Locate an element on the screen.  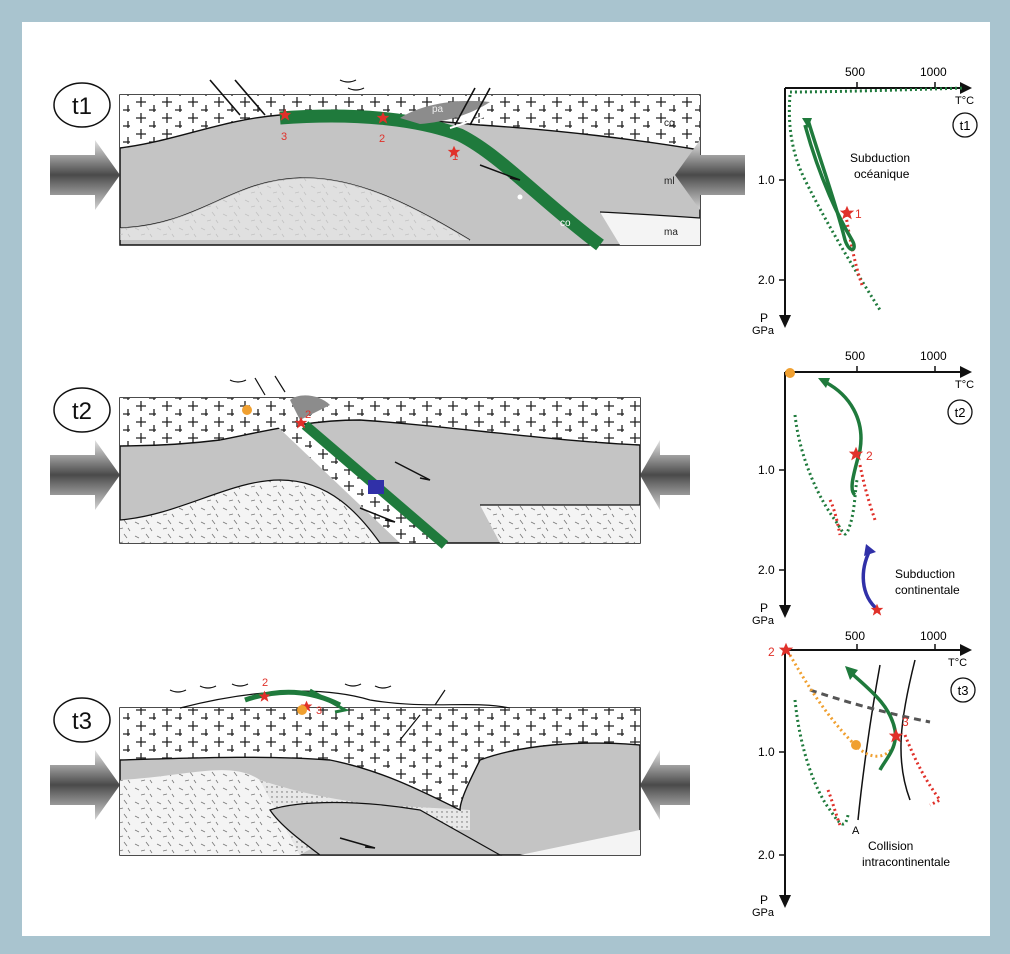
p-tick-1-3: 1.0 is located at coordinates (766, 752).